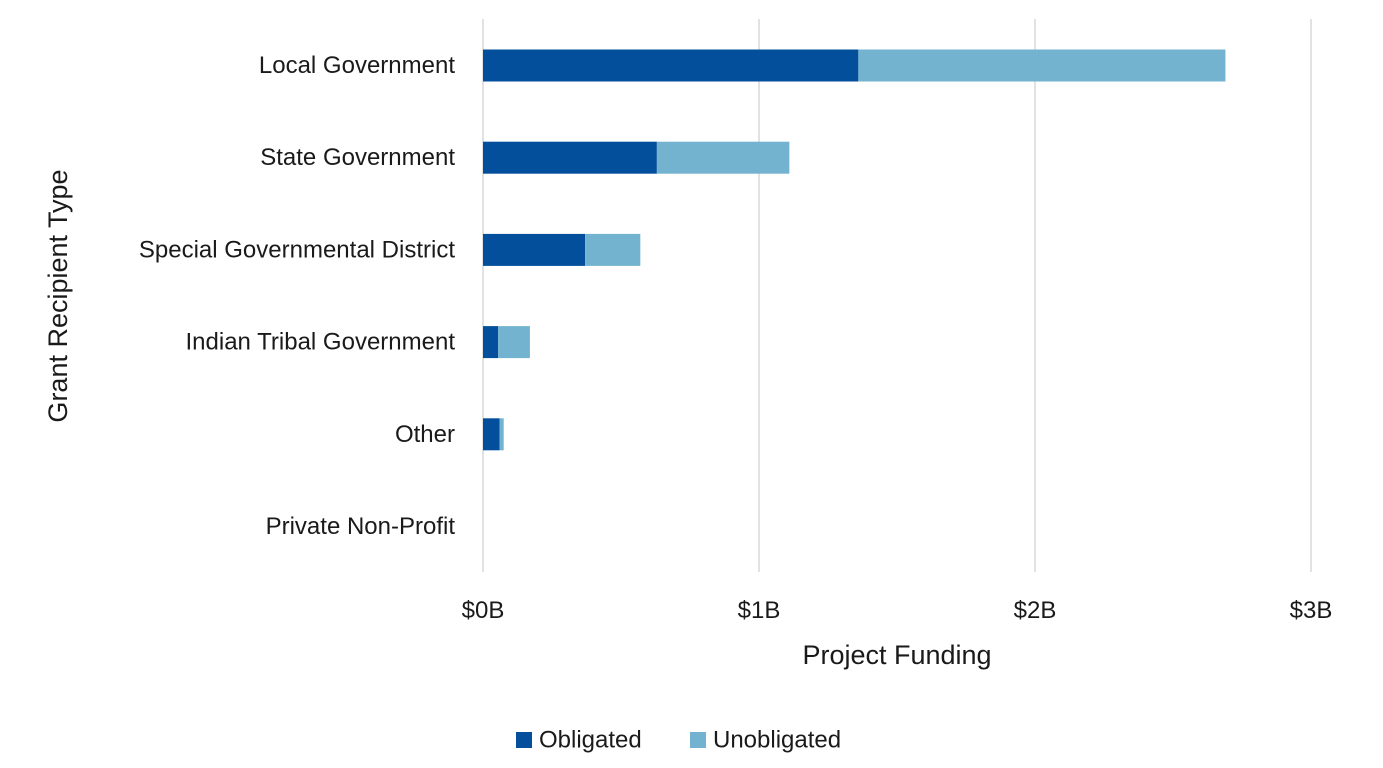  Describe the element at coordinates (759, 610) in the screenshot. I see `x-tick-label: $1B` at that location.